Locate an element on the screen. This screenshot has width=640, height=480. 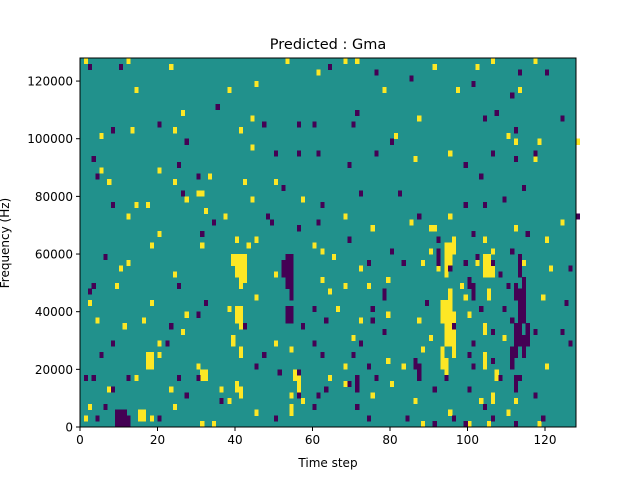
x-tick-label: 80 is located at coordinates (389, 440).